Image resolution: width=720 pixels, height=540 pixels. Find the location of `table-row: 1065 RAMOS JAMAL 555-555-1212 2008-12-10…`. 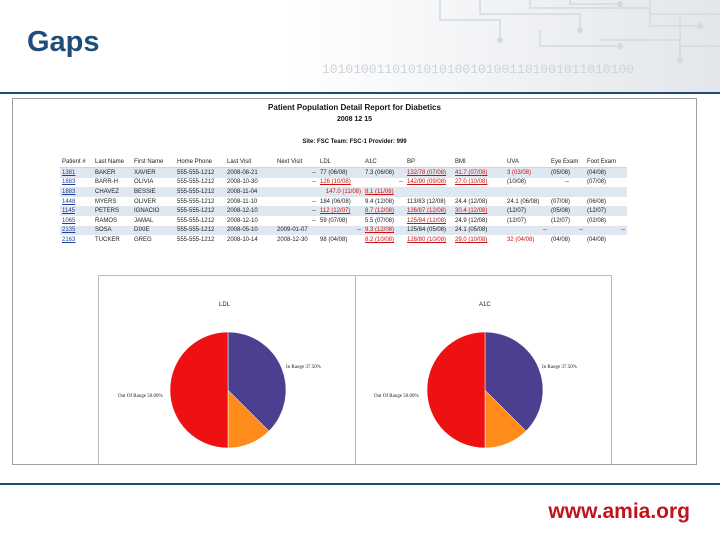

table-row: 1065 RAMOS JAMAL 555-555-1212 2008-12-10… is located at coordinates (343, 220).